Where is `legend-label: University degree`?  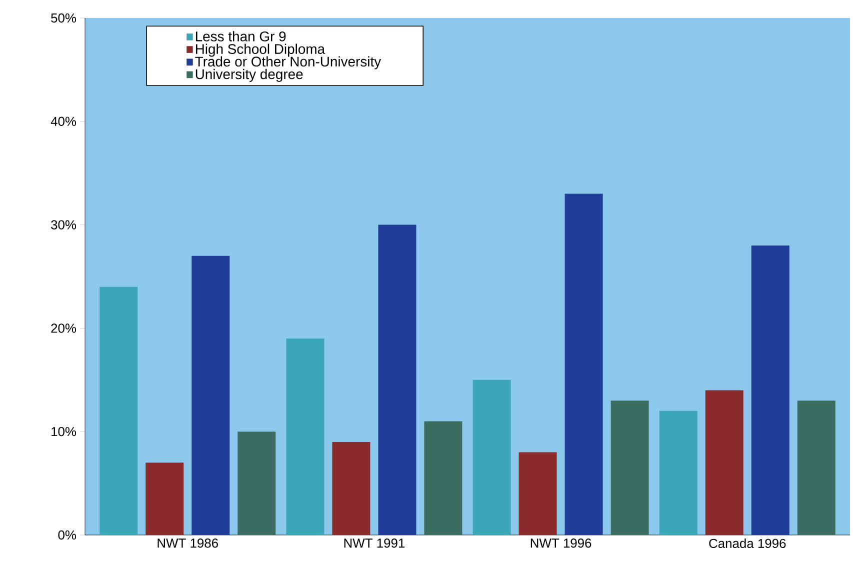
legend-label: University degree is located at coordinates (249, 75).